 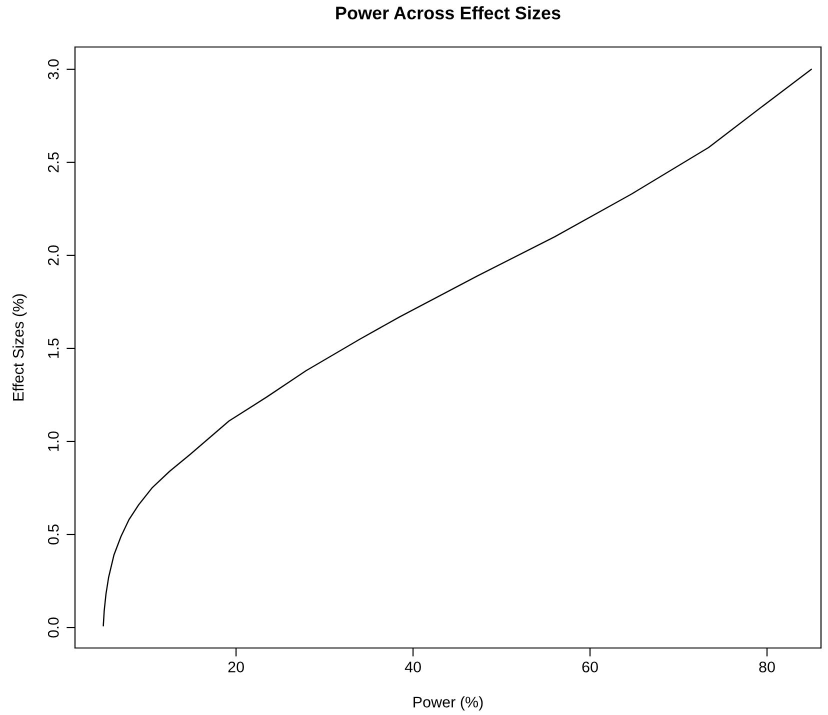 I want to click on y-tick-label: 0.5, so click(x=53, y=534).